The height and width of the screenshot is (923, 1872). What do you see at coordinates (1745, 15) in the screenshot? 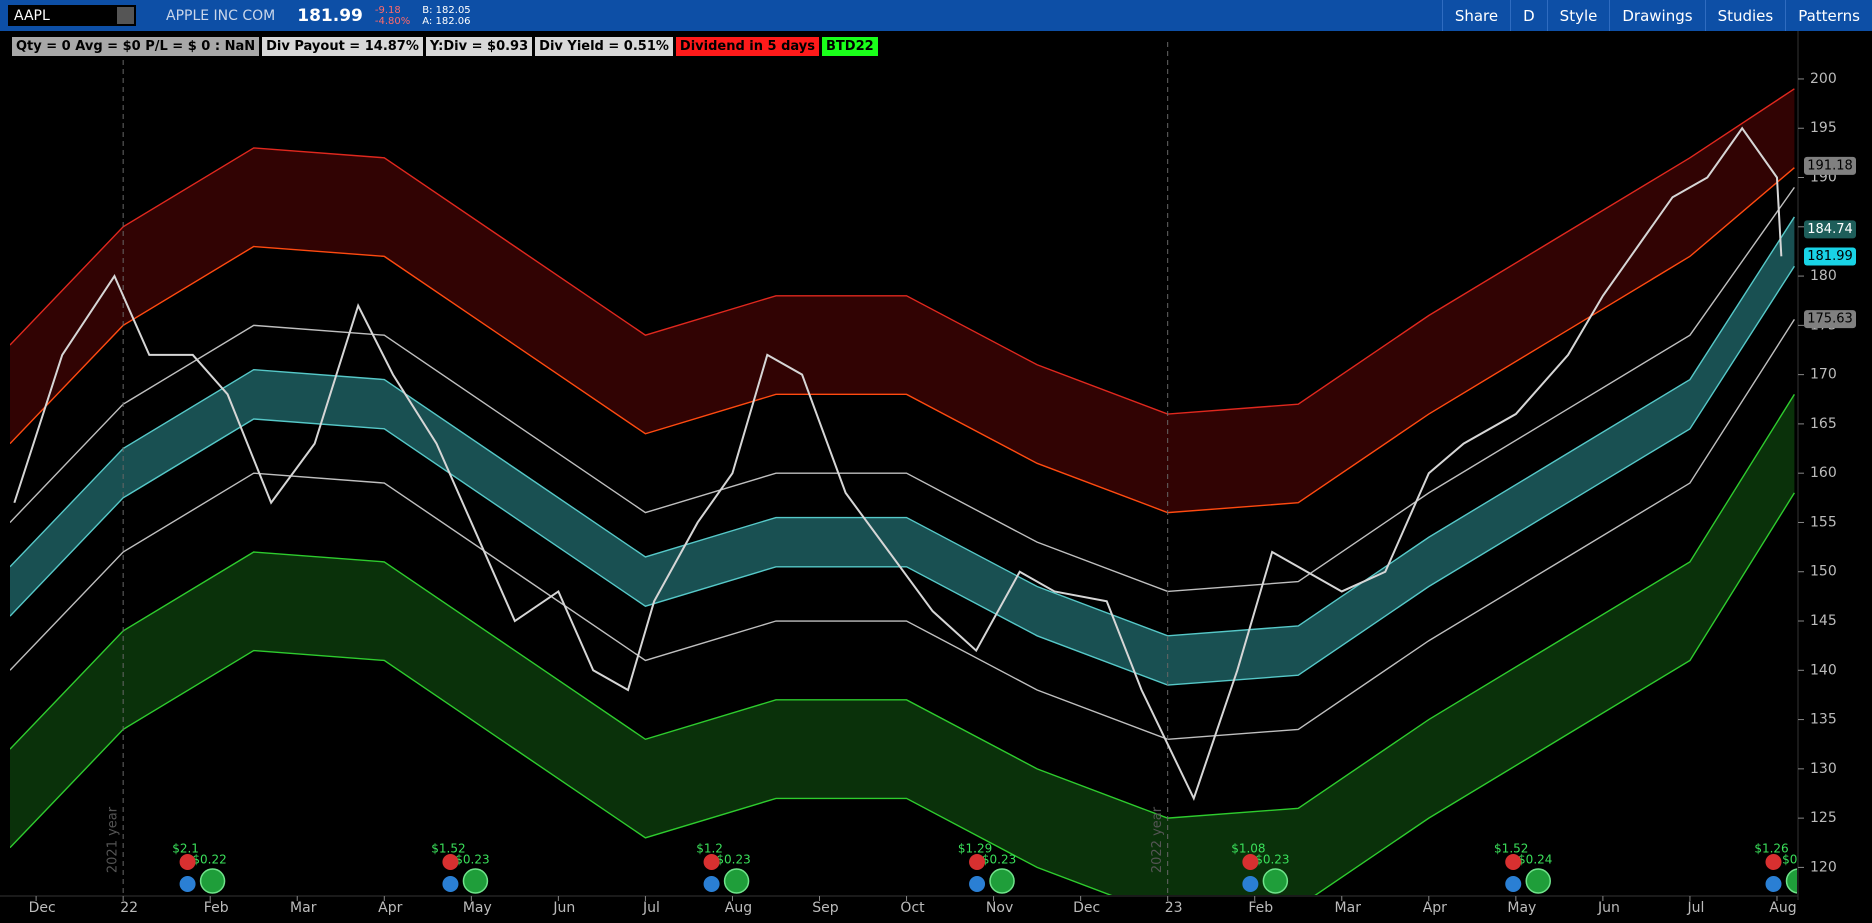
I see `studies-button: Studies` at bounding box center [1745, 15].